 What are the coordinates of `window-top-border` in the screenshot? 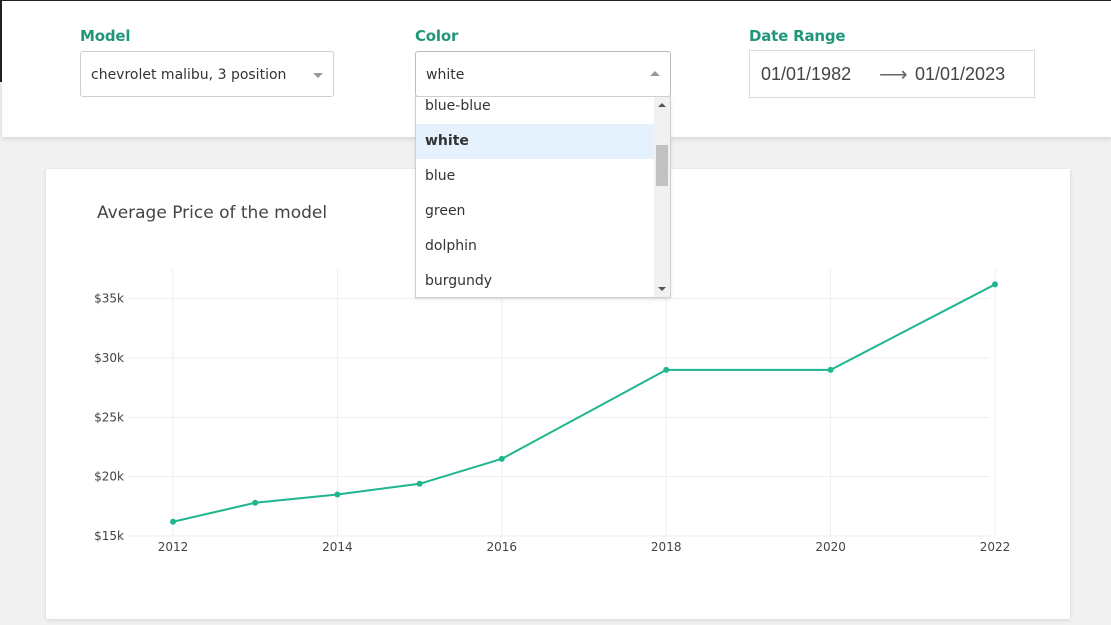 It's located at (555, 0).